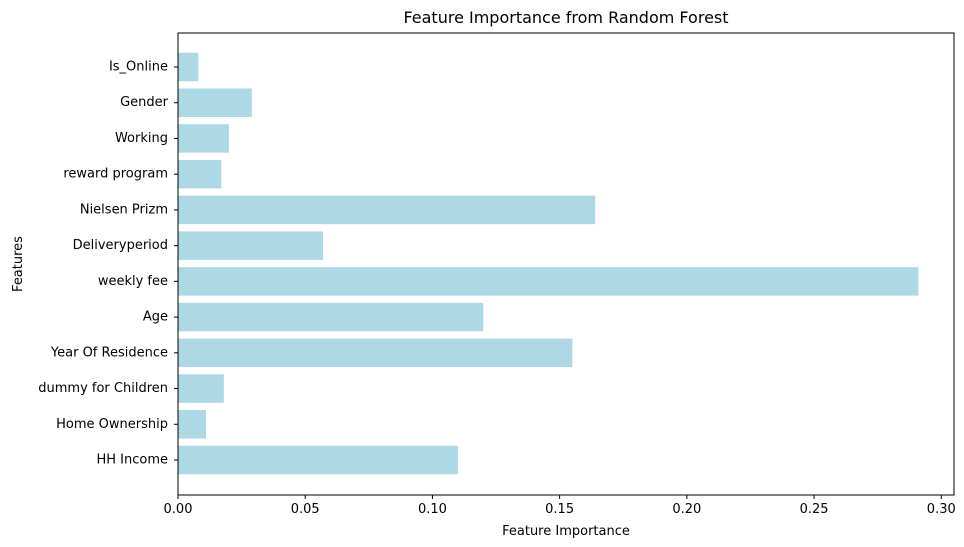 This screenshot has width=964, height=547. Describe the element at coordinates (387, 210) in the screenshot. I see `bar-nielsen-prizm` at that location.